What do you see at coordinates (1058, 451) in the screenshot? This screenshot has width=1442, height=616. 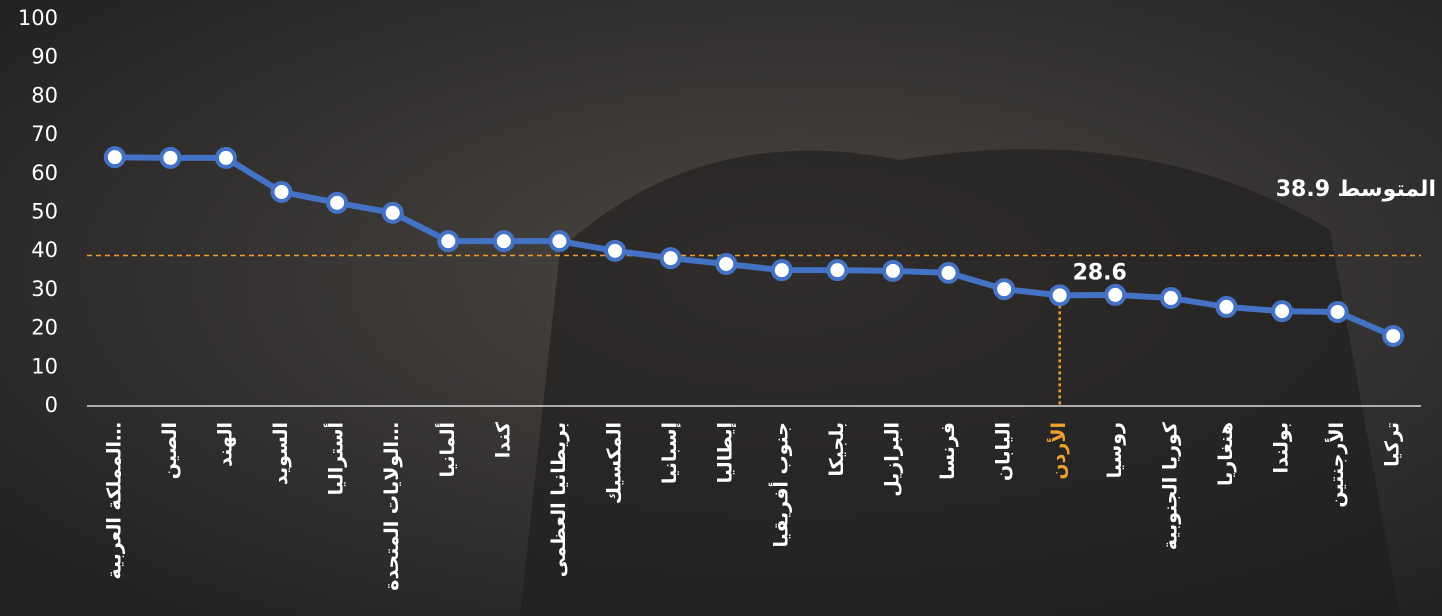 I see `x-tick-label: الأردن` at bounding box center [1058, 451].